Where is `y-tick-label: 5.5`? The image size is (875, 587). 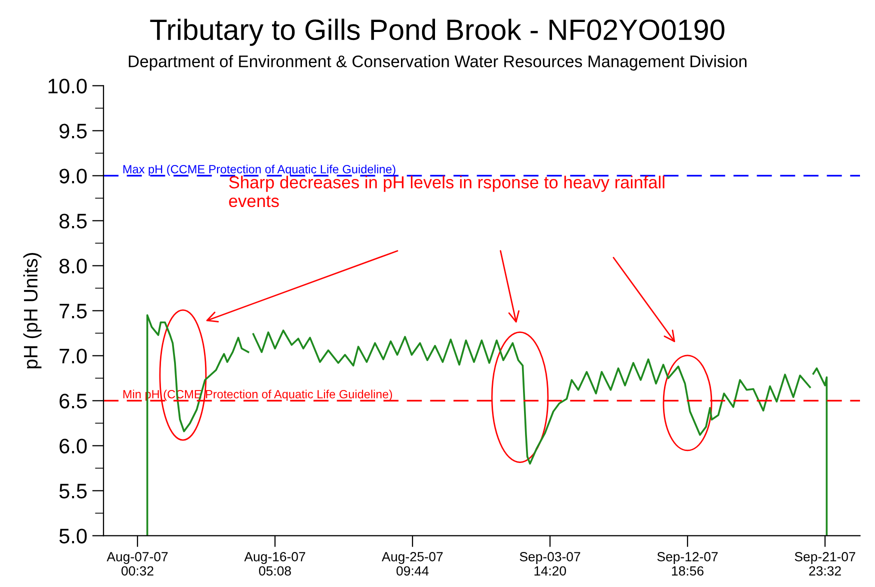
y-tick-label: 5.5 is located at coordinates (73, 491).